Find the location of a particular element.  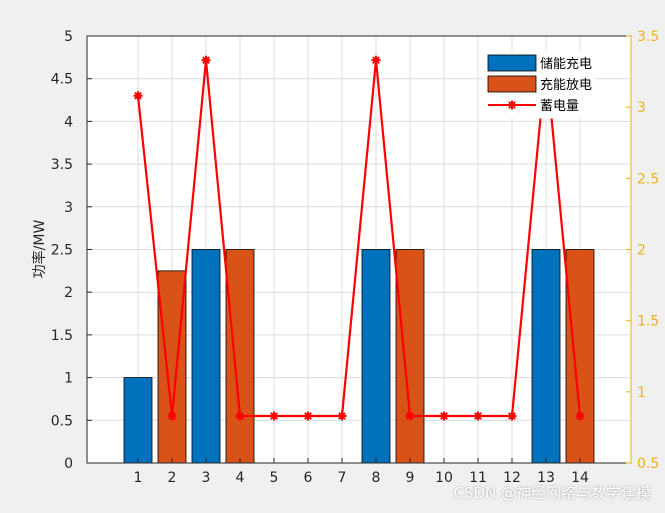

x-tick-label: 8 is located at coordinates (376, 478).